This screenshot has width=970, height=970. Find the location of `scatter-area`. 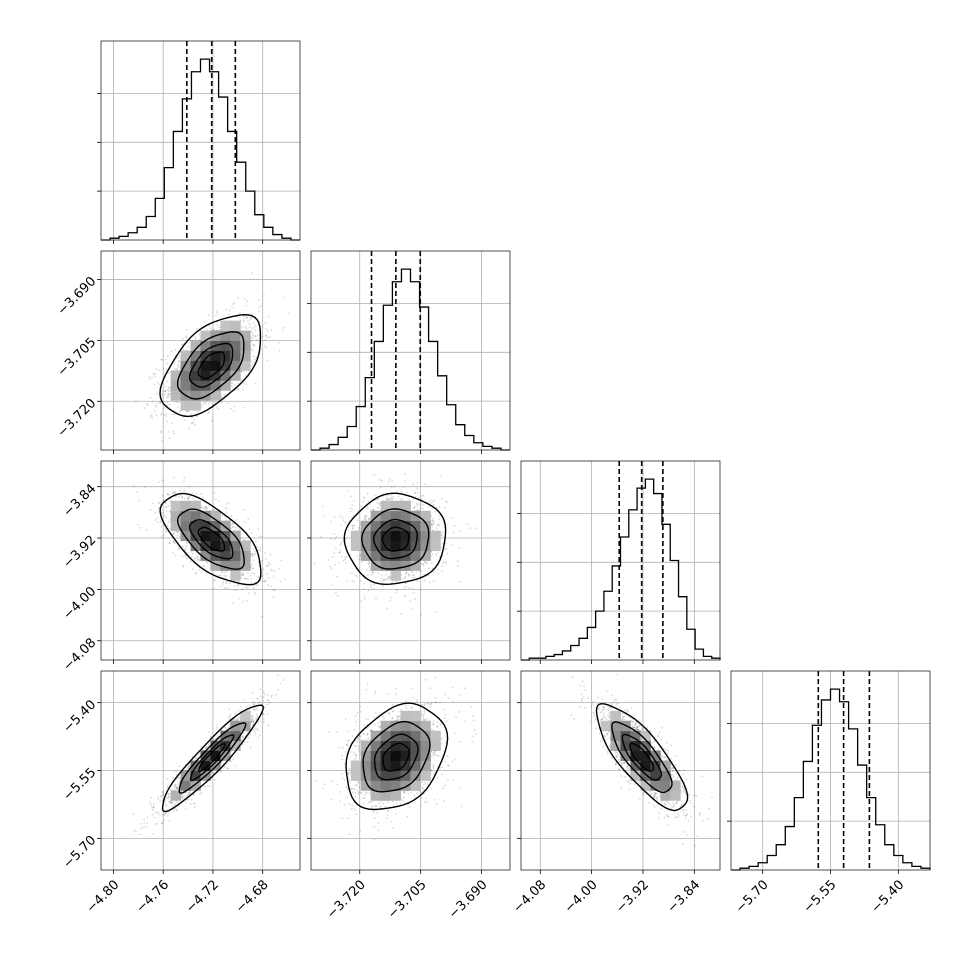

scatter-area is located at coordinates (216, 547).